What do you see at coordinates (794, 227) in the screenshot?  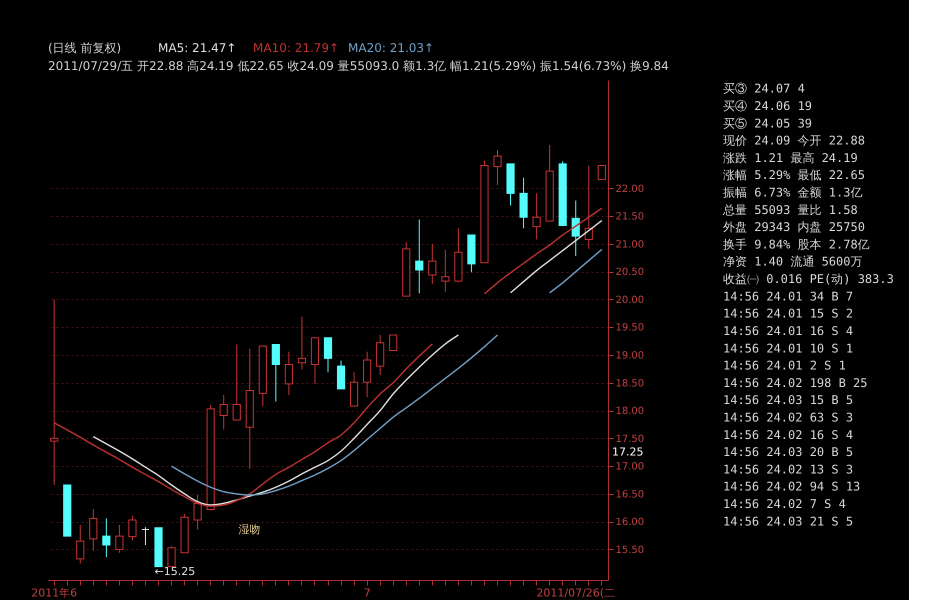 I see `text: 外盘 29343 内盘 25750` at bounding box center [794, 227].